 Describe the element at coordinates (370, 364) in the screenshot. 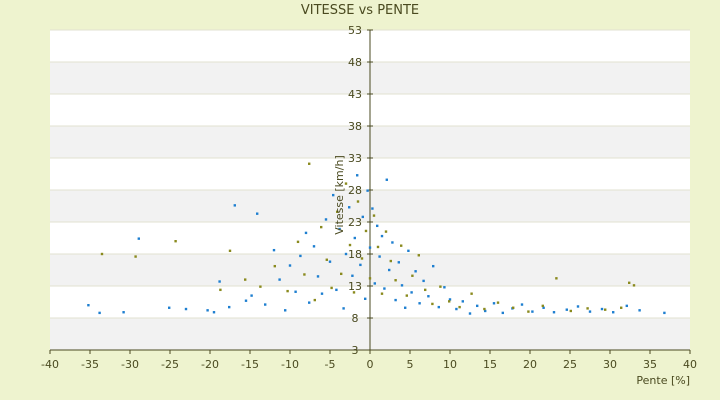

I see `x-tick-label: 0` at that location.